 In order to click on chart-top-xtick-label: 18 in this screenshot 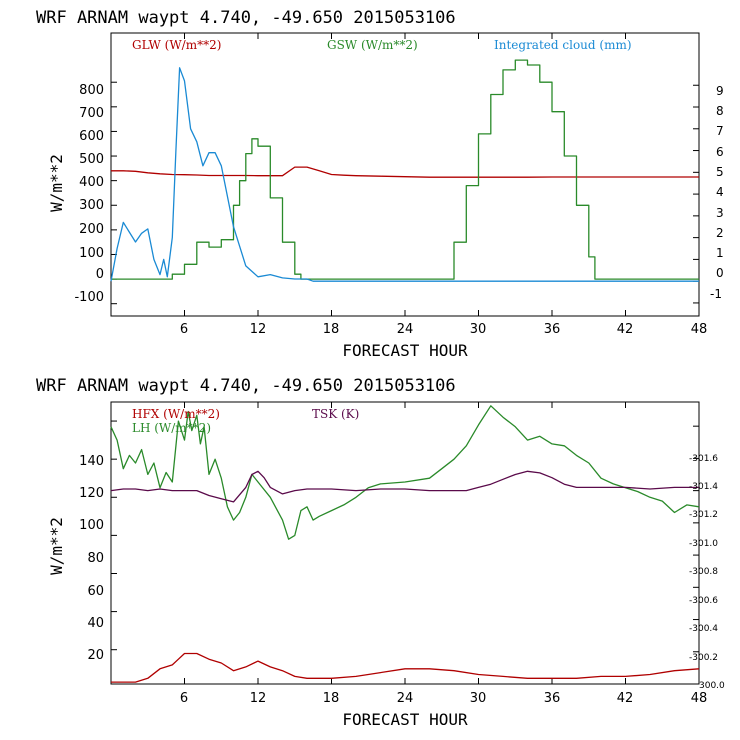, I will do `click(331, 329)`.